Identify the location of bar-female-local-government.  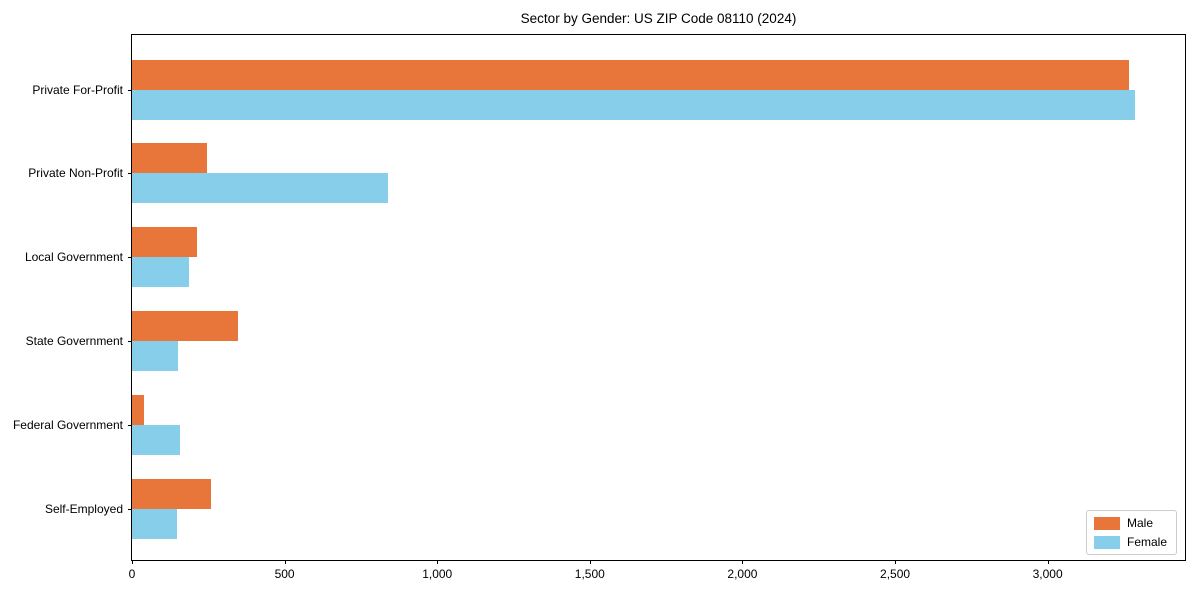
(160, 272).